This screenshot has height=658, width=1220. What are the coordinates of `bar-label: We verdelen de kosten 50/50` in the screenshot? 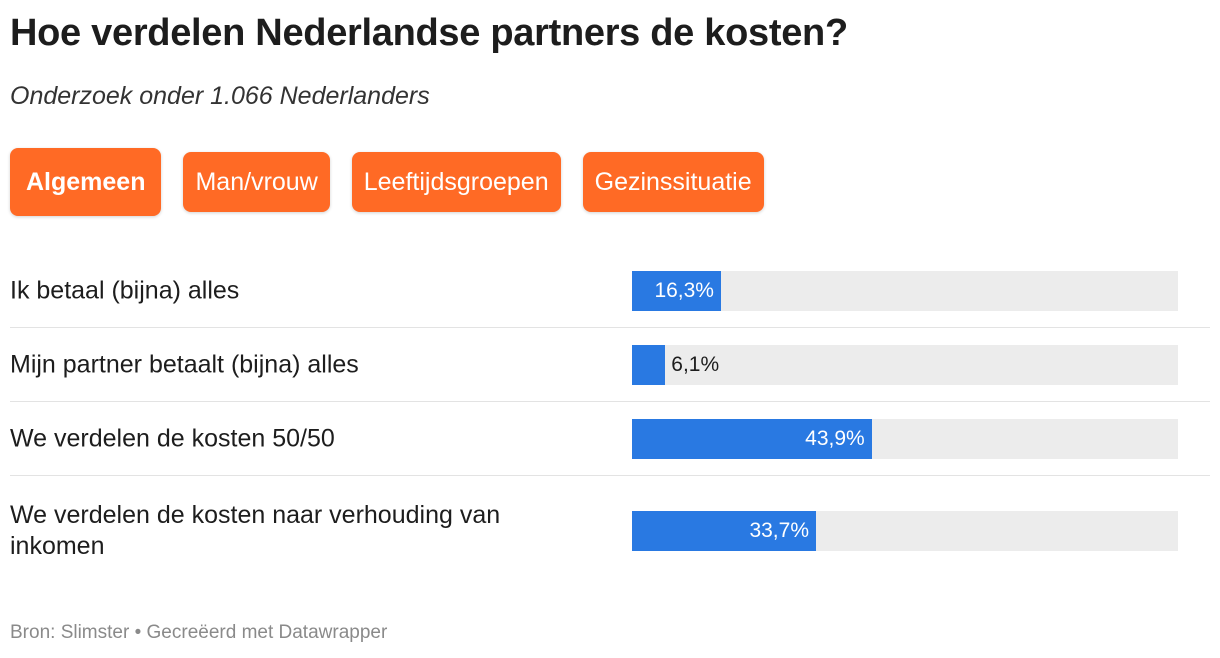 It's located at (172, 438).